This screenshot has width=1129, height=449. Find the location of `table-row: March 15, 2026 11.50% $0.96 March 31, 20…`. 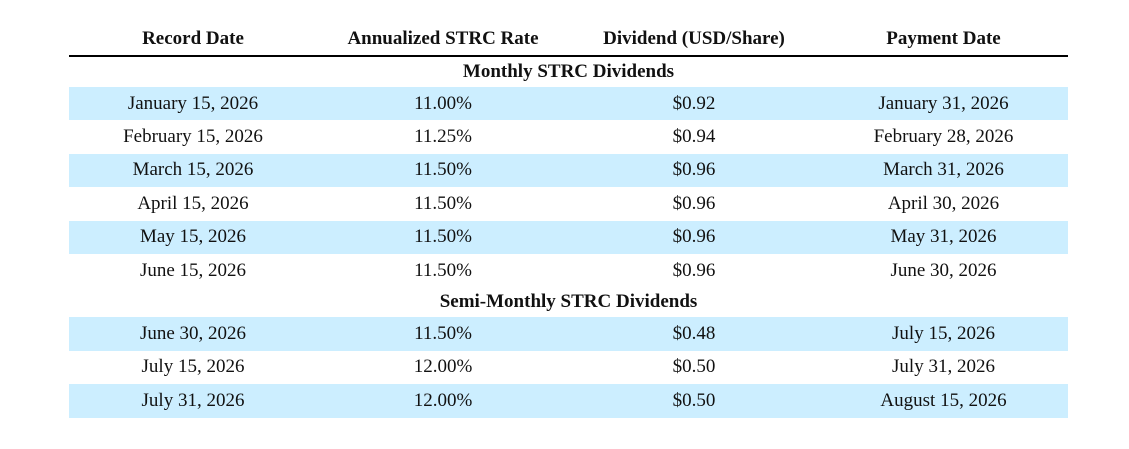

table-row: March 15, 2026 11.50% $0.96 March 31, 20… is located at coordinates (568, 170).